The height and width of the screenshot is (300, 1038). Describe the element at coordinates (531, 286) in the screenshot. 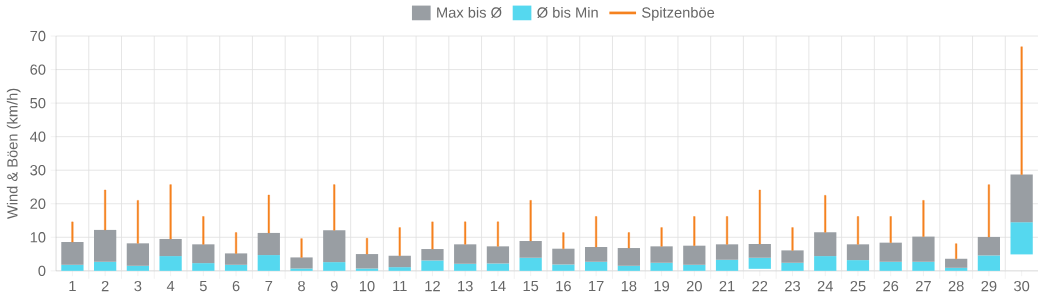

I see `x-tick-label: 15` at that location.